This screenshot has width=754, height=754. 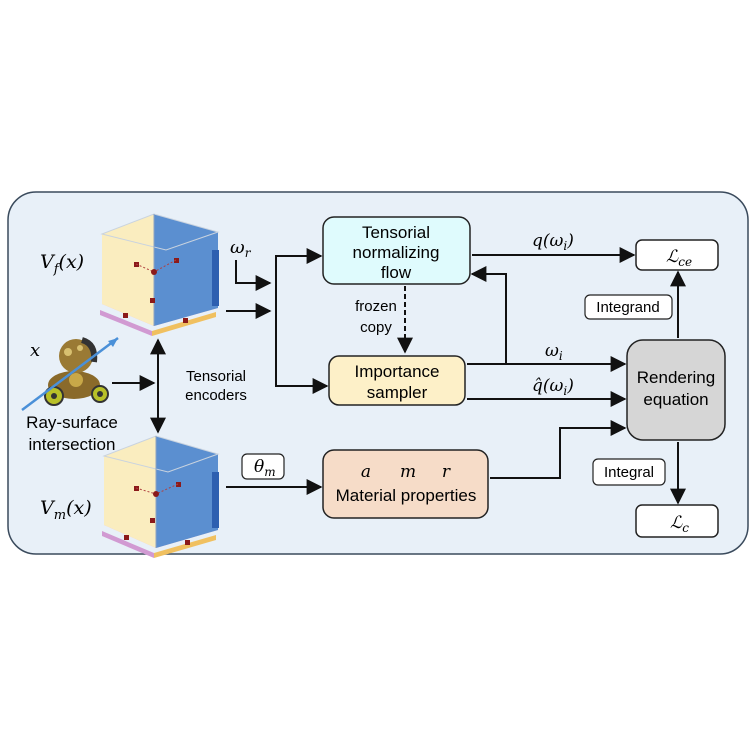 I want to click on ray-label-line2: intersection, so click(x=72, y=444).